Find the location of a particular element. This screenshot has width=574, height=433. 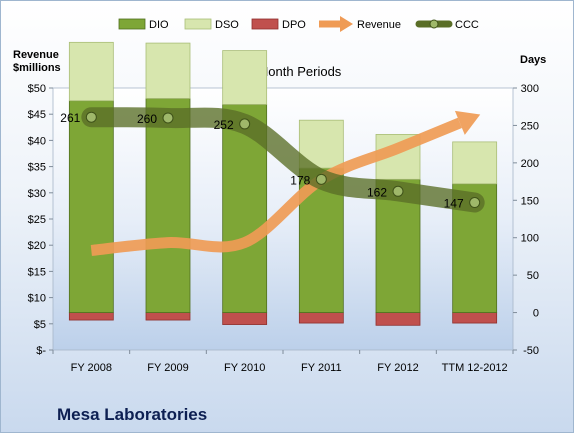

right-tick-label: 100 is located at coordinates (530, 239).